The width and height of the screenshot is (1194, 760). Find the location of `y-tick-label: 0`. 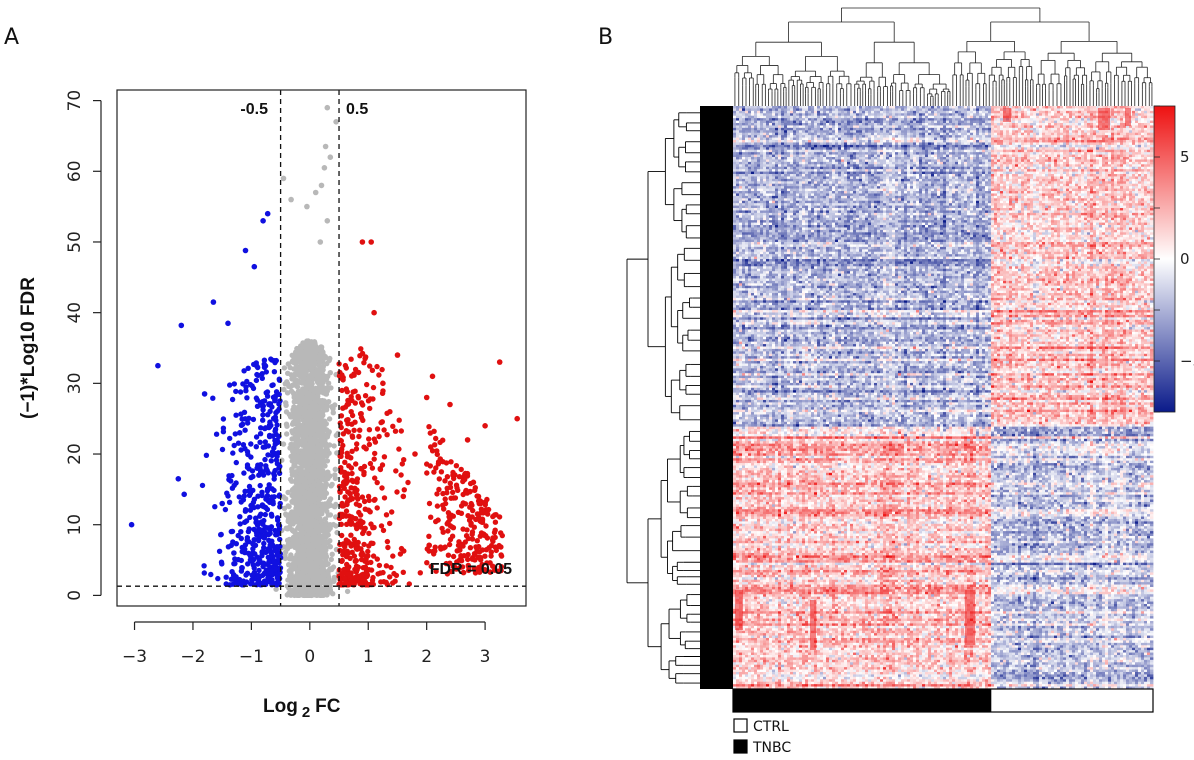

y-tick-label: 0 is located at coordinates (75, 595).